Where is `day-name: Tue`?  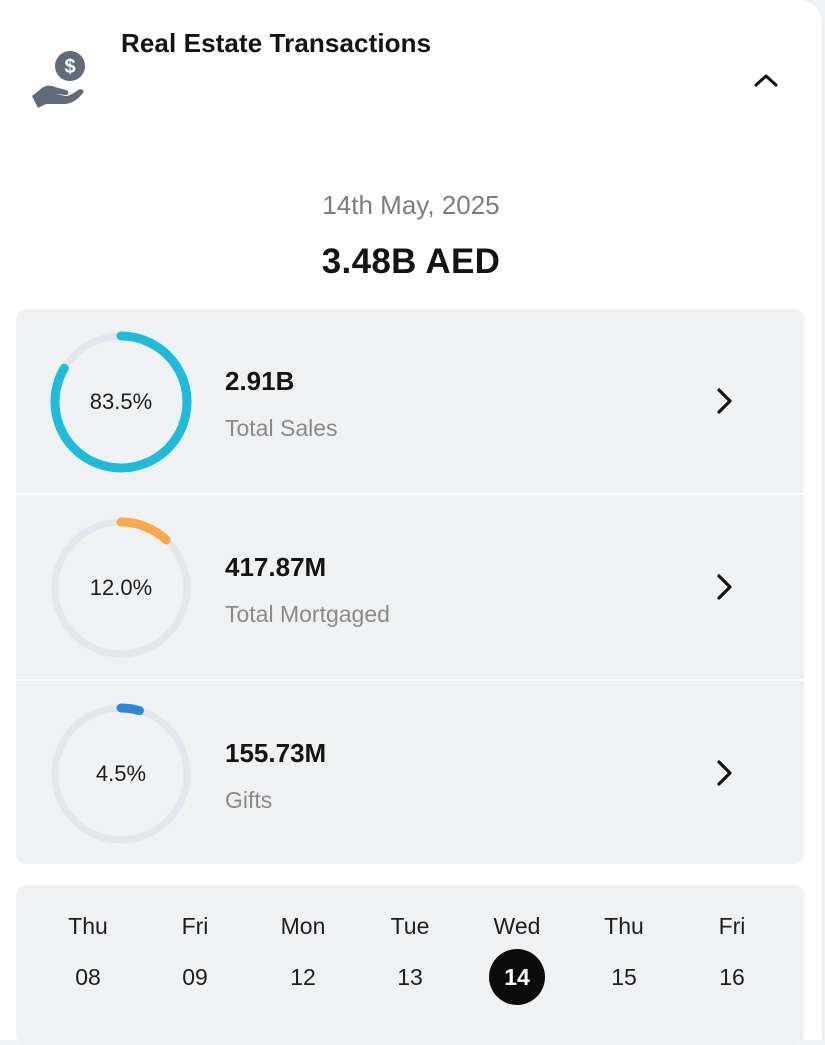 day-name: Tue is located at coordinates (410, 926).